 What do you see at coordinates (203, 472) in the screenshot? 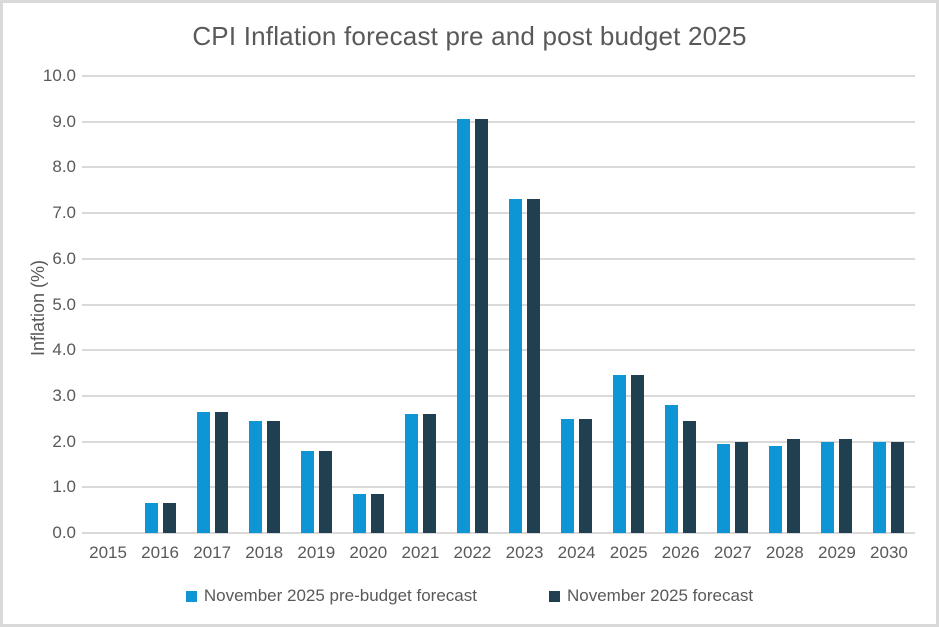
I see `bar-series1-2017` at bounding box center [203, 472].